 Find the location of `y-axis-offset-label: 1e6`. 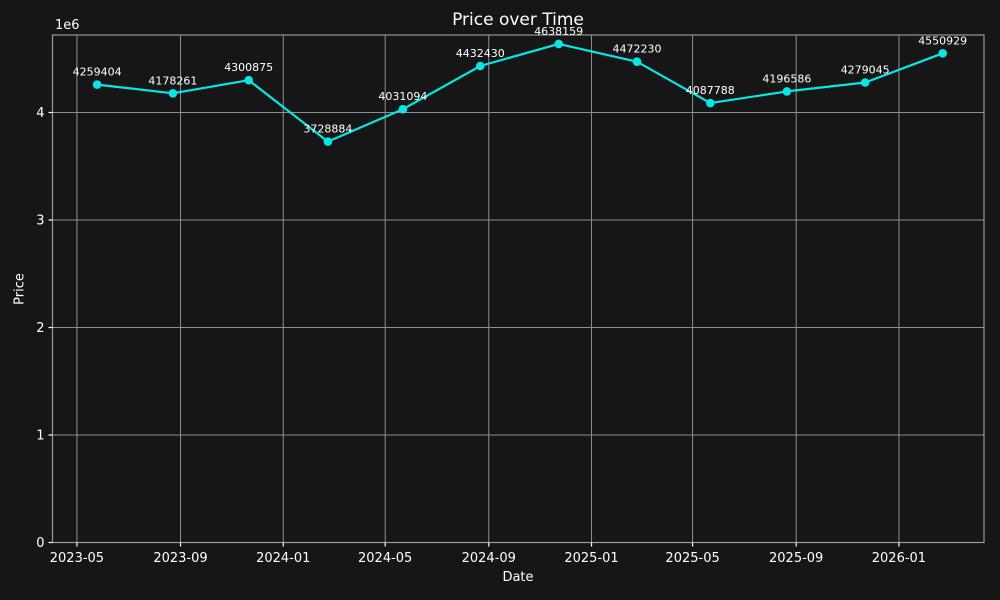

y-axis-offset-label: 1e6 is located at coordinates (67, 25).